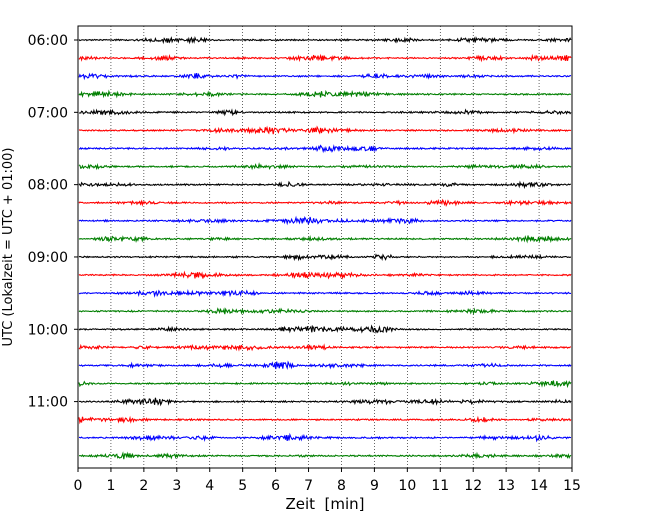 The height and width of the screenshot is (520, 650). Describe the element at coordinates (473, 486) in the screenshot. I see `x-tick-label: 12` at that location.